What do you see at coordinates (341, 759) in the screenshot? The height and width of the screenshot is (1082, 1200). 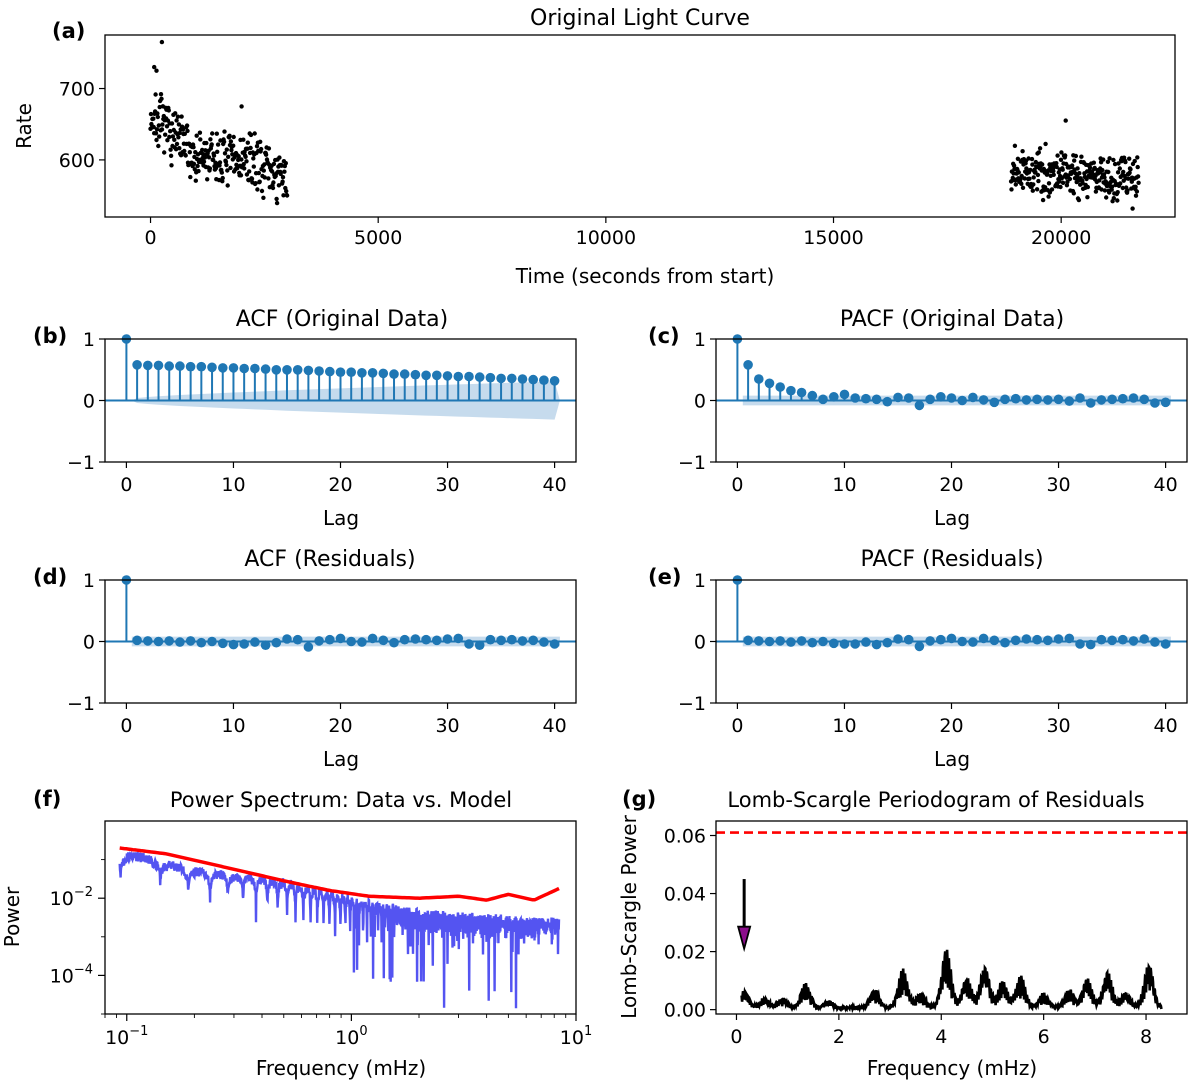 I see `xlabel-d: Lag` at bounding box center [341, 759].